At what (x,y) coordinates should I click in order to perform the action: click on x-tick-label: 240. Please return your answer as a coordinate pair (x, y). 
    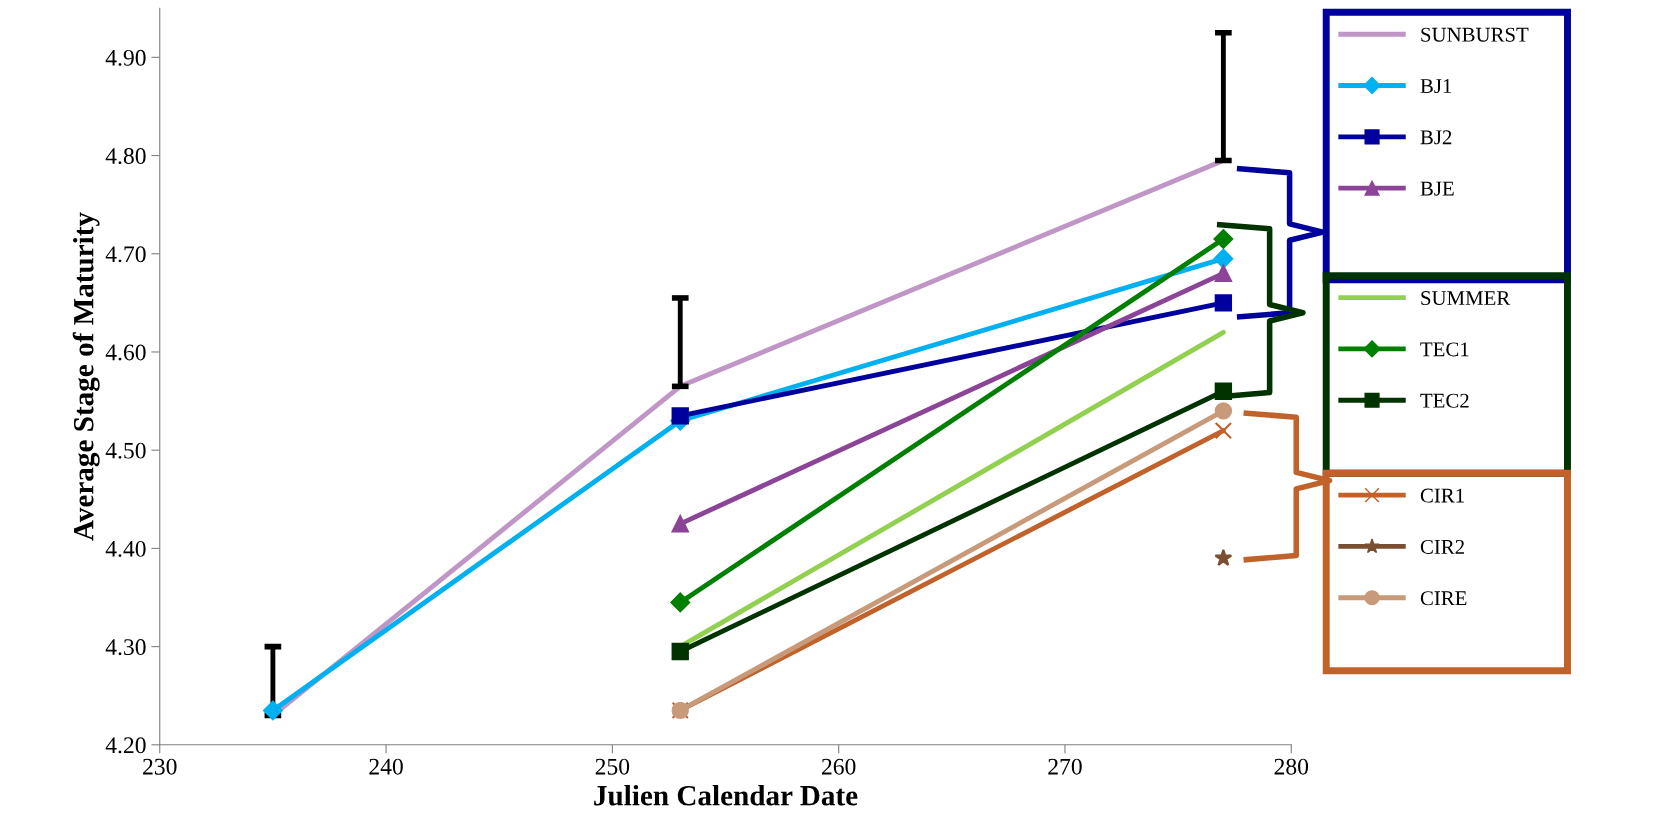
    Looking at the image, I should click on (386, 766).